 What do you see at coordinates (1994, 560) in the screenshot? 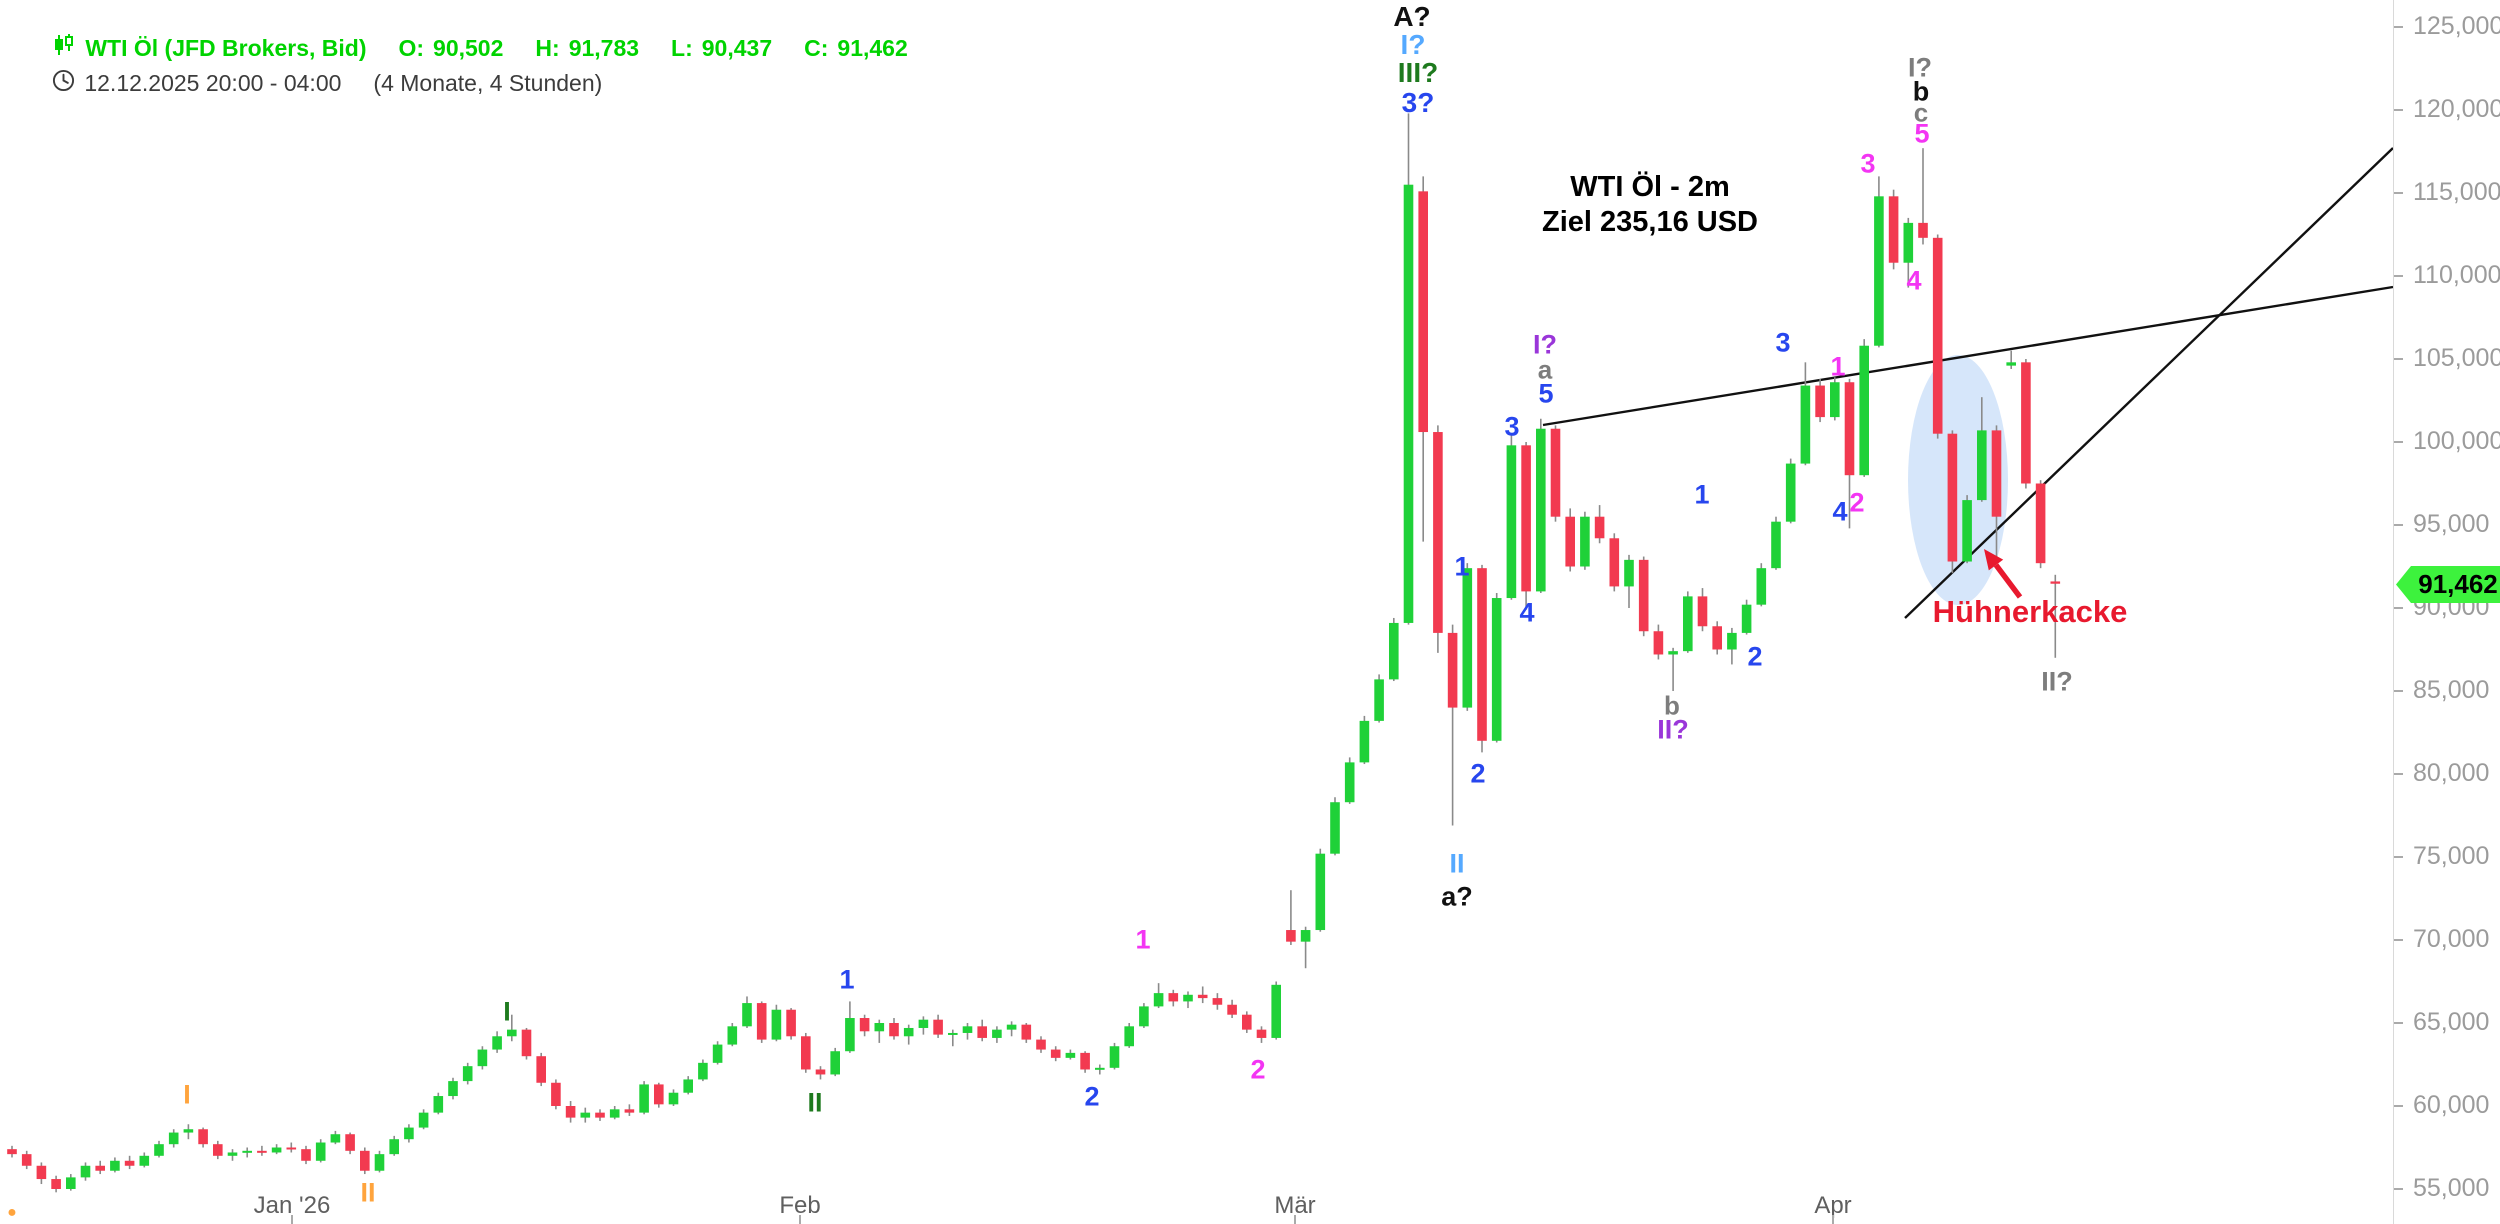
I see `annotation-arrowhead` at bounding box center [1994, 560].